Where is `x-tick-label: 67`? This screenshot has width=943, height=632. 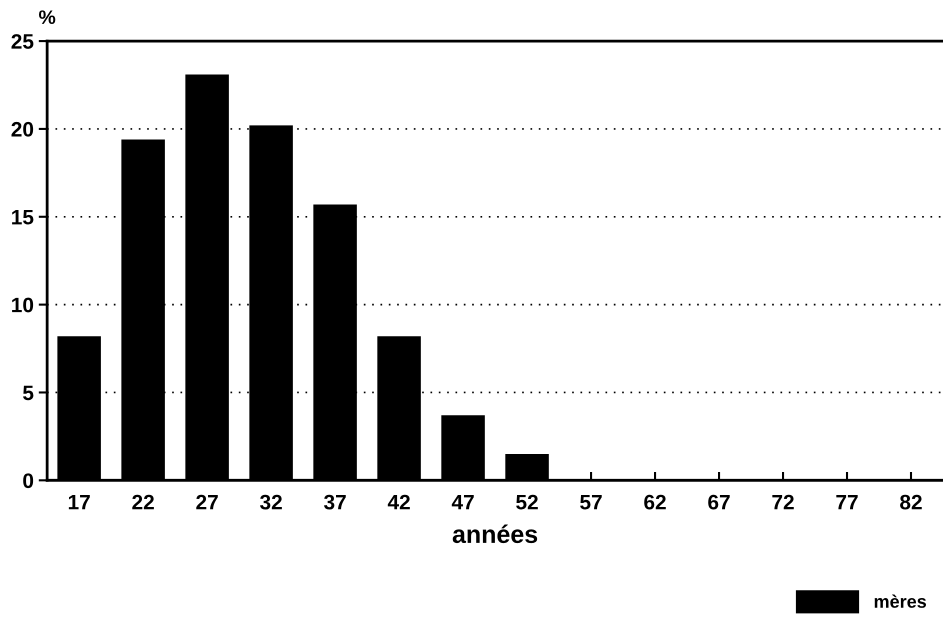 x-tick-label: 67 is located at coordinates (719, 502).